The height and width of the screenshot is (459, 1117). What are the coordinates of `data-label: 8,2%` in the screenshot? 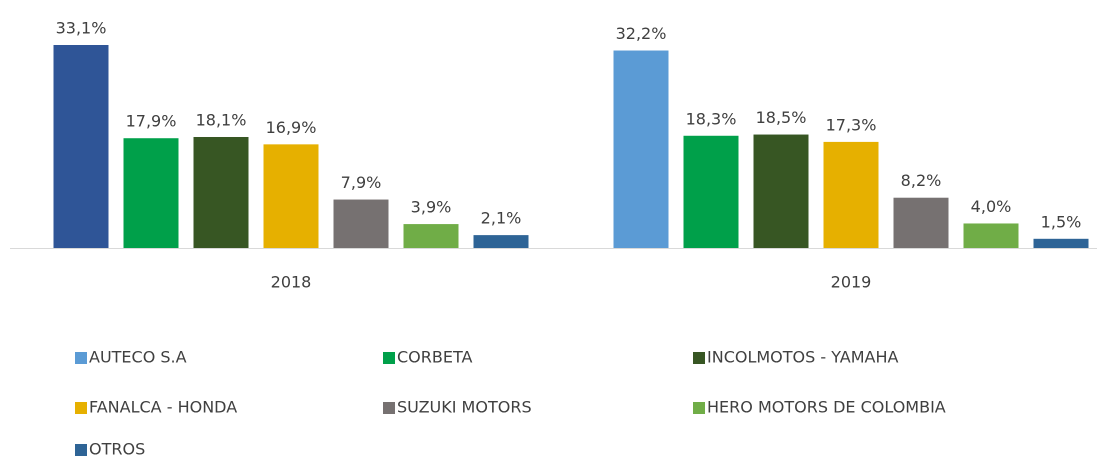 It's located at (921, 180).